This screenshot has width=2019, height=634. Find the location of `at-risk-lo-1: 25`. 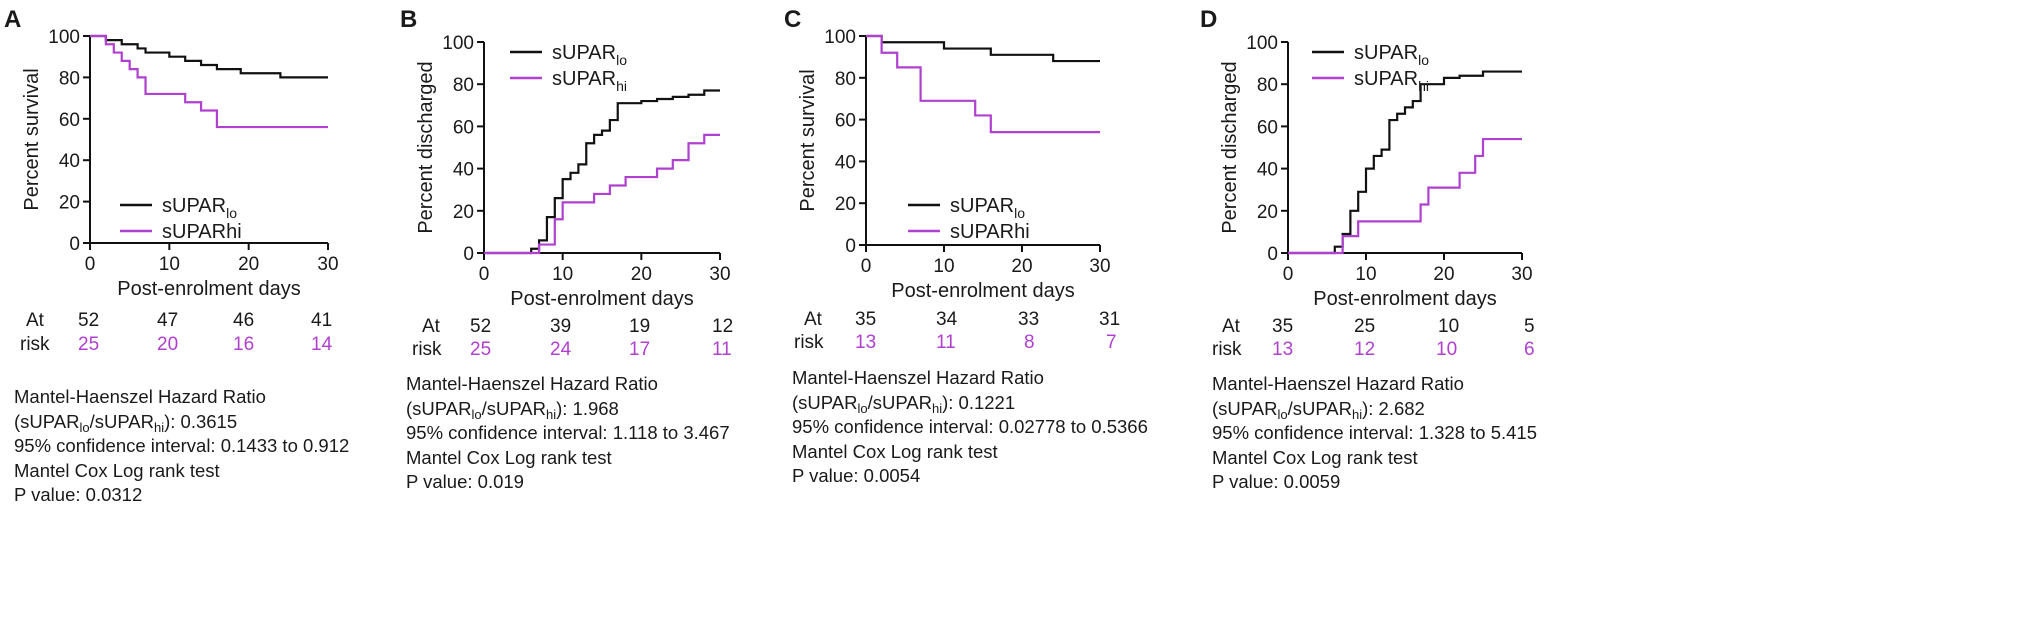

at-risk-lo-1: 25 is located at coordinates (1365, 326).